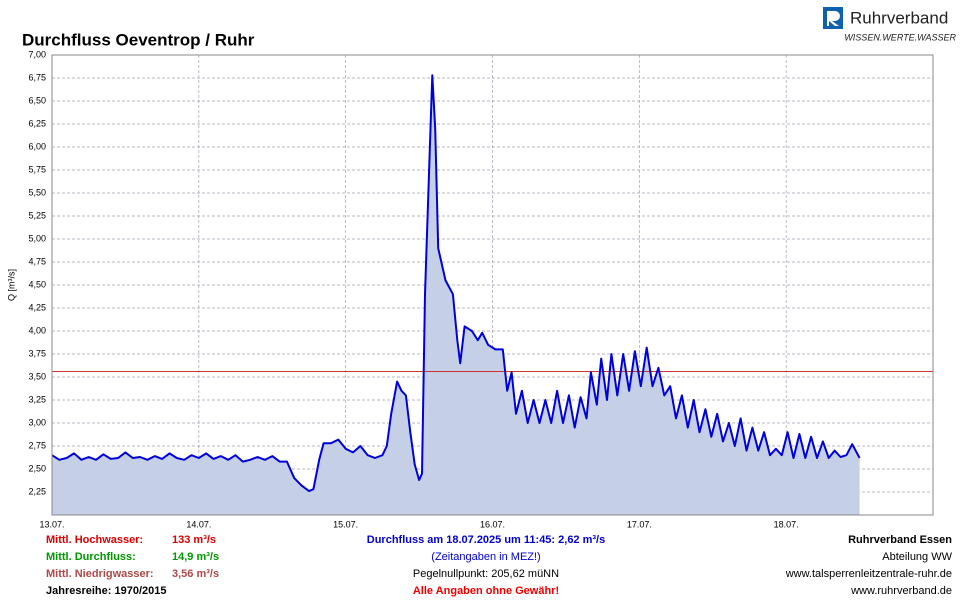  What do you see at coordinates (37, 123) in the screenshot?
I see `y-tick-label: 6,25` at bounding box center [37, 123].